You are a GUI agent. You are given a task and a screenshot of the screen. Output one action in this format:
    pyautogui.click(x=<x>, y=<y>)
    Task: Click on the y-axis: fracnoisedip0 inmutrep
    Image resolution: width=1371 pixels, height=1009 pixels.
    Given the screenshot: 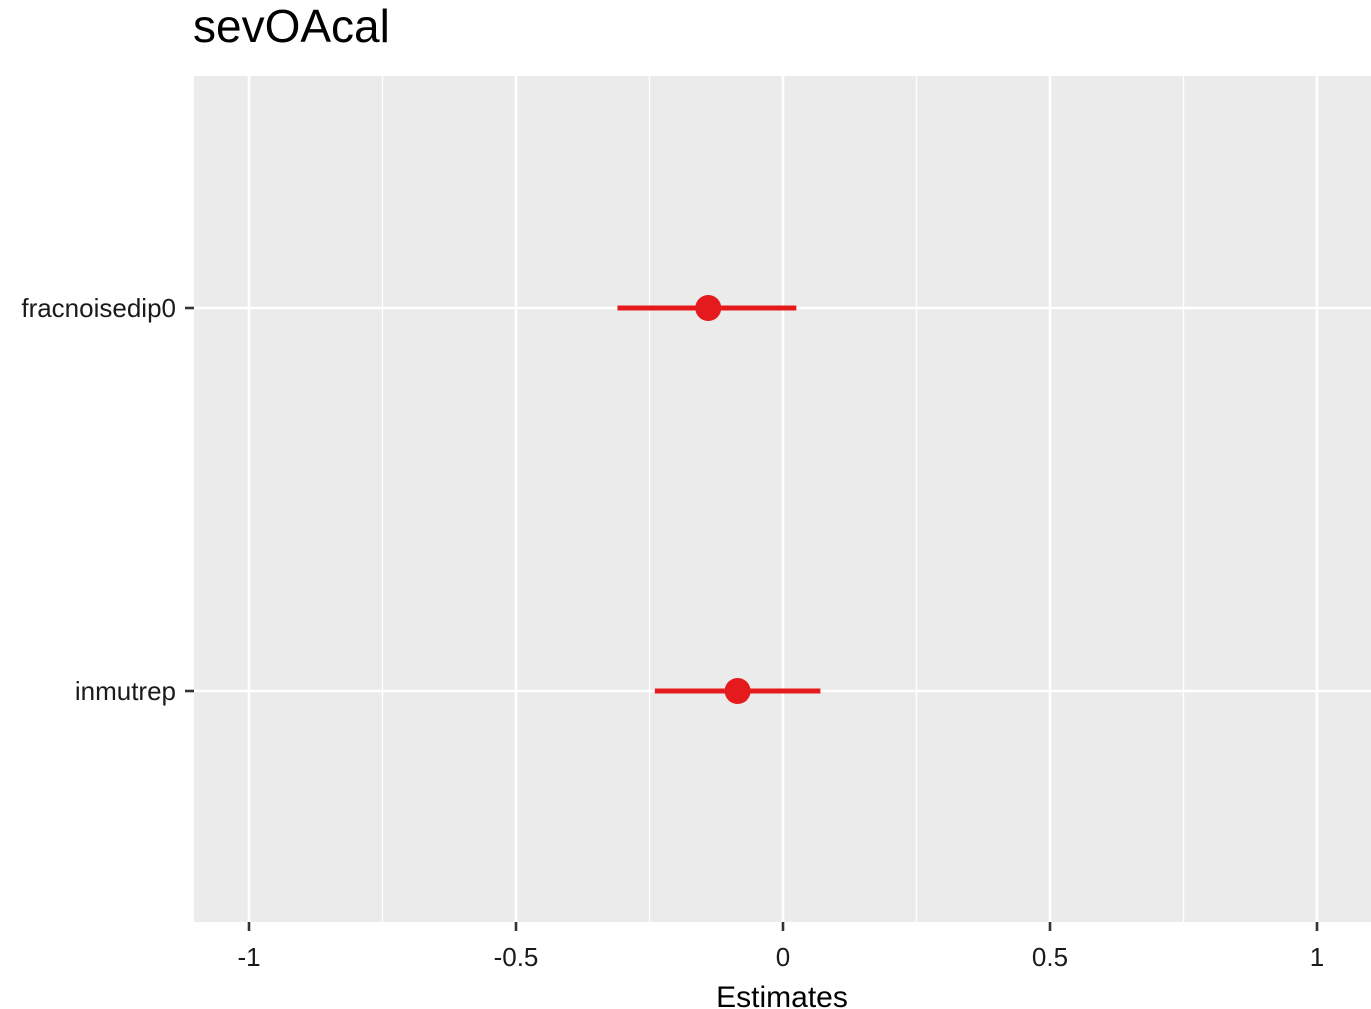 What is the action you would take?
    pyautogui.click(x=107, y=499)
    